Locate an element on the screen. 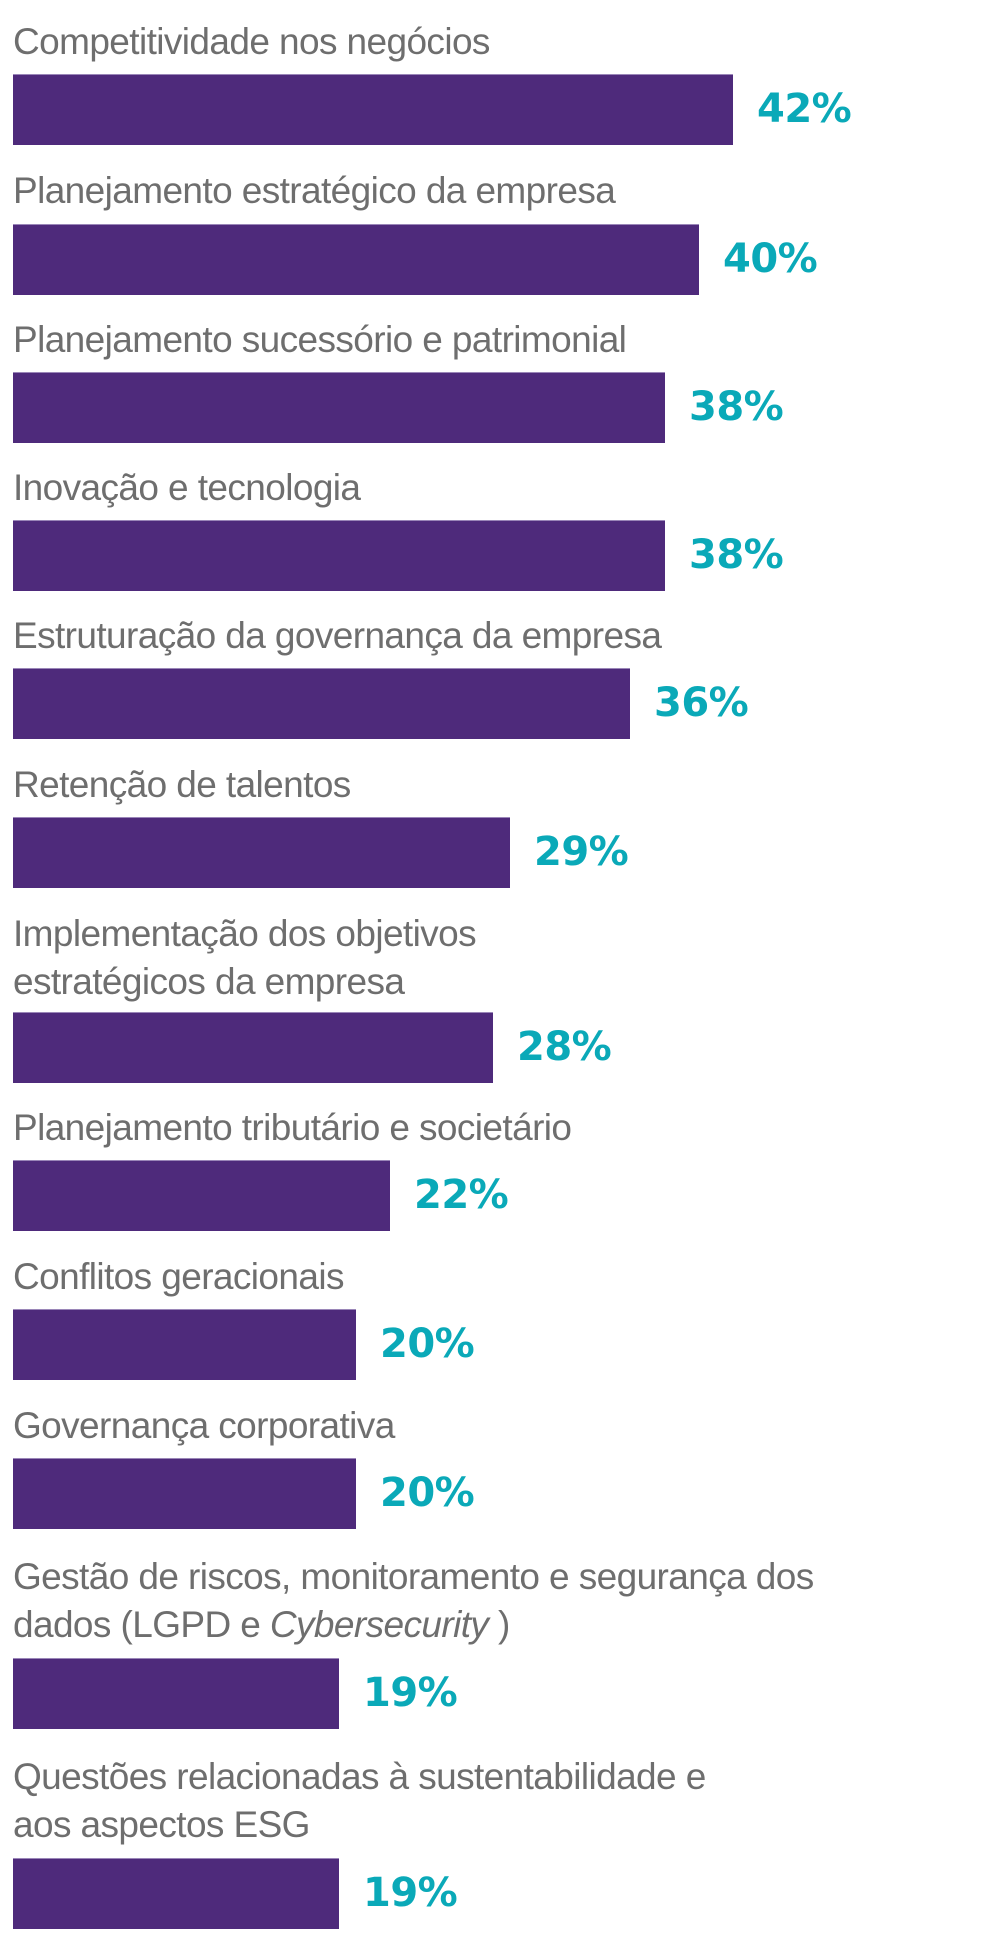 This screenshot has height=1945, width=1000. value-label: 42% is located at coordinates (804, 109).